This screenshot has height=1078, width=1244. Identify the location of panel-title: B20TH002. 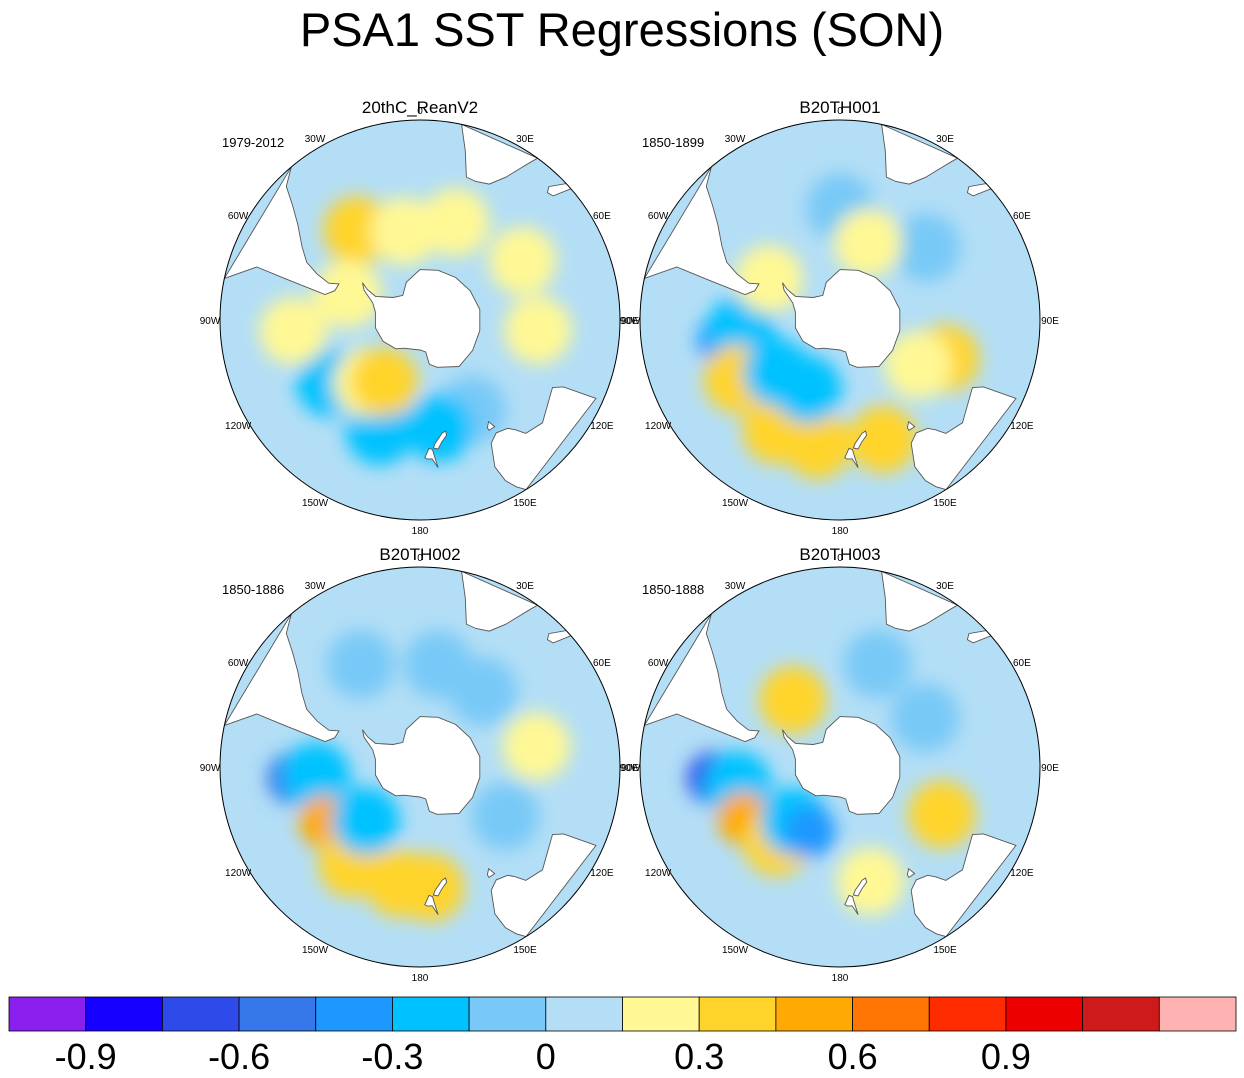
(419, 554).